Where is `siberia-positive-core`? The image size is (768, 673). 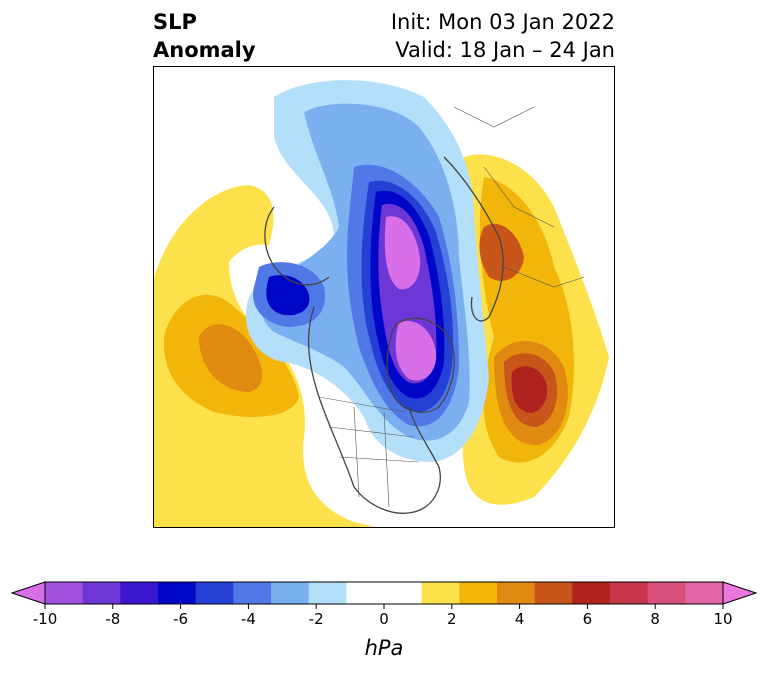
siberia-positive-core is located at coordinates (501, 252).